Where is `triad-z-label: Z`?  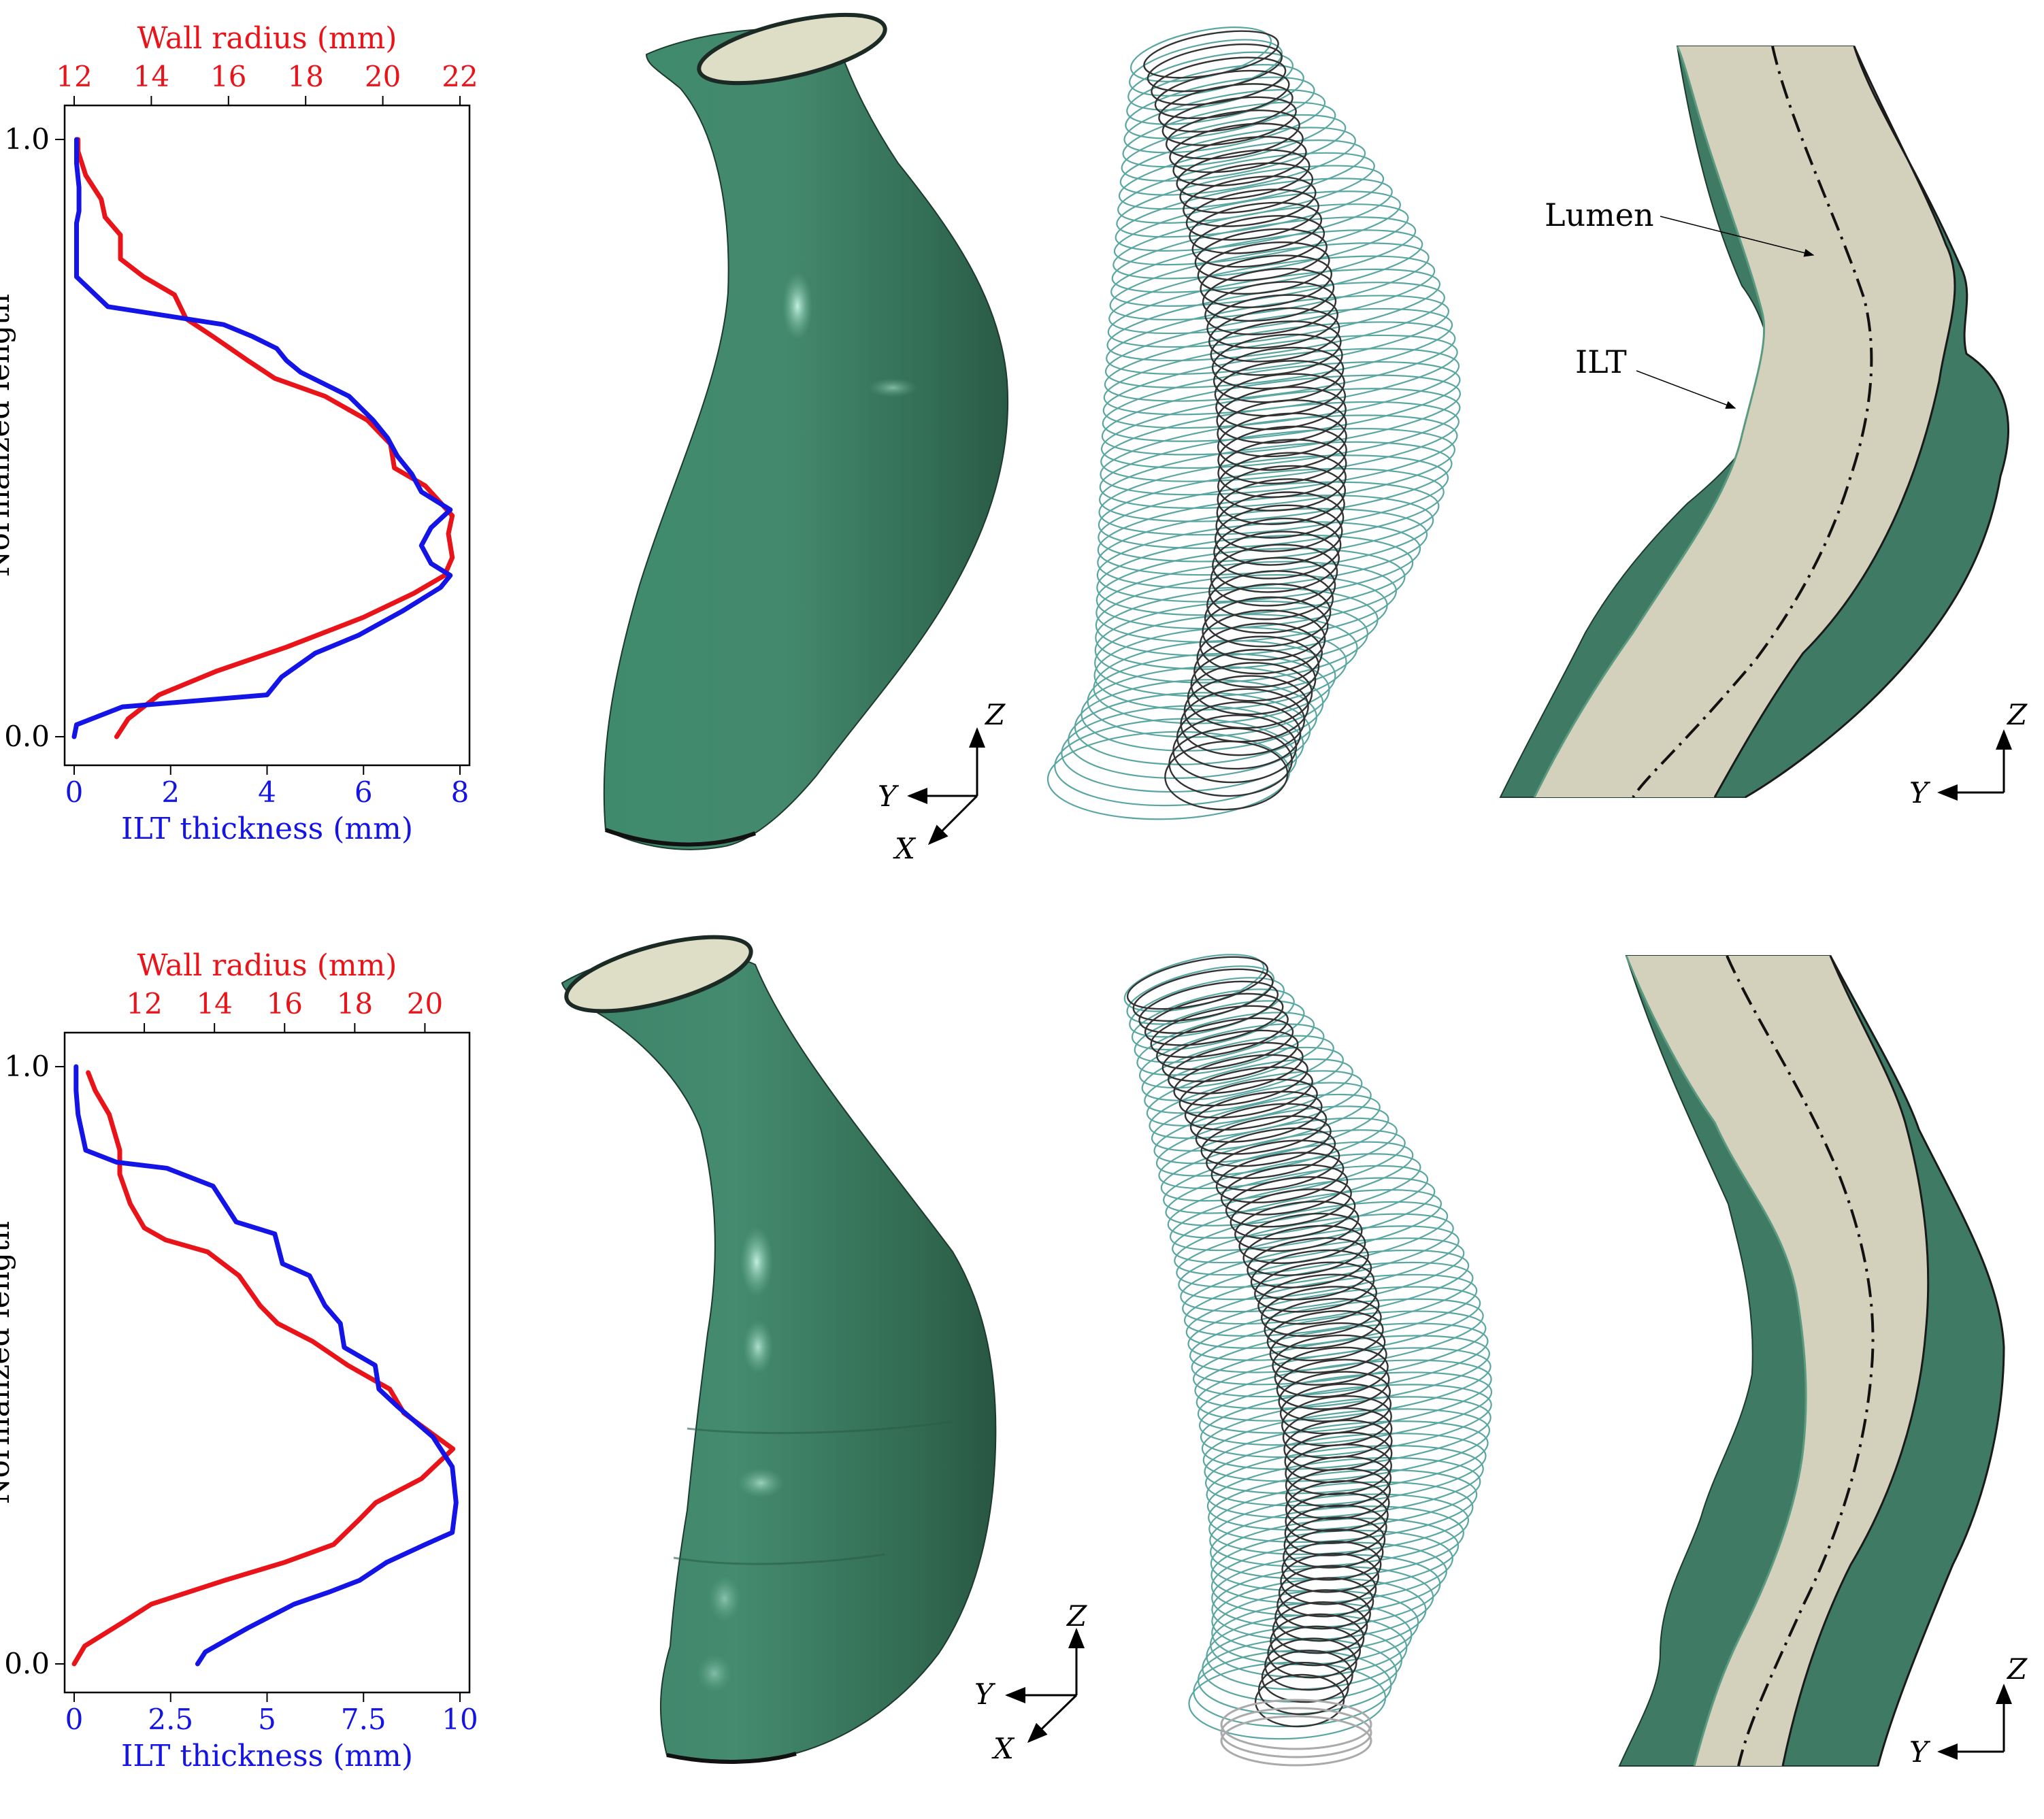
triad-z-label: Z is located at coordinates (995, 715).